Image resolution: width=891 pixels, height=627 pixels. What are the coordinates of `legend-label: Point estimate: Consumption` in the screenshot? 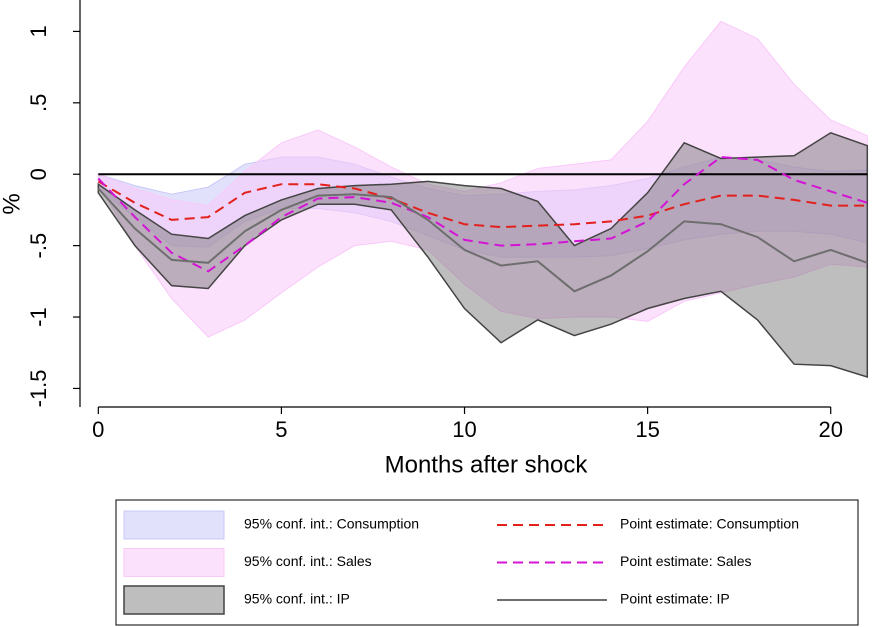 It's located at (709, 524).